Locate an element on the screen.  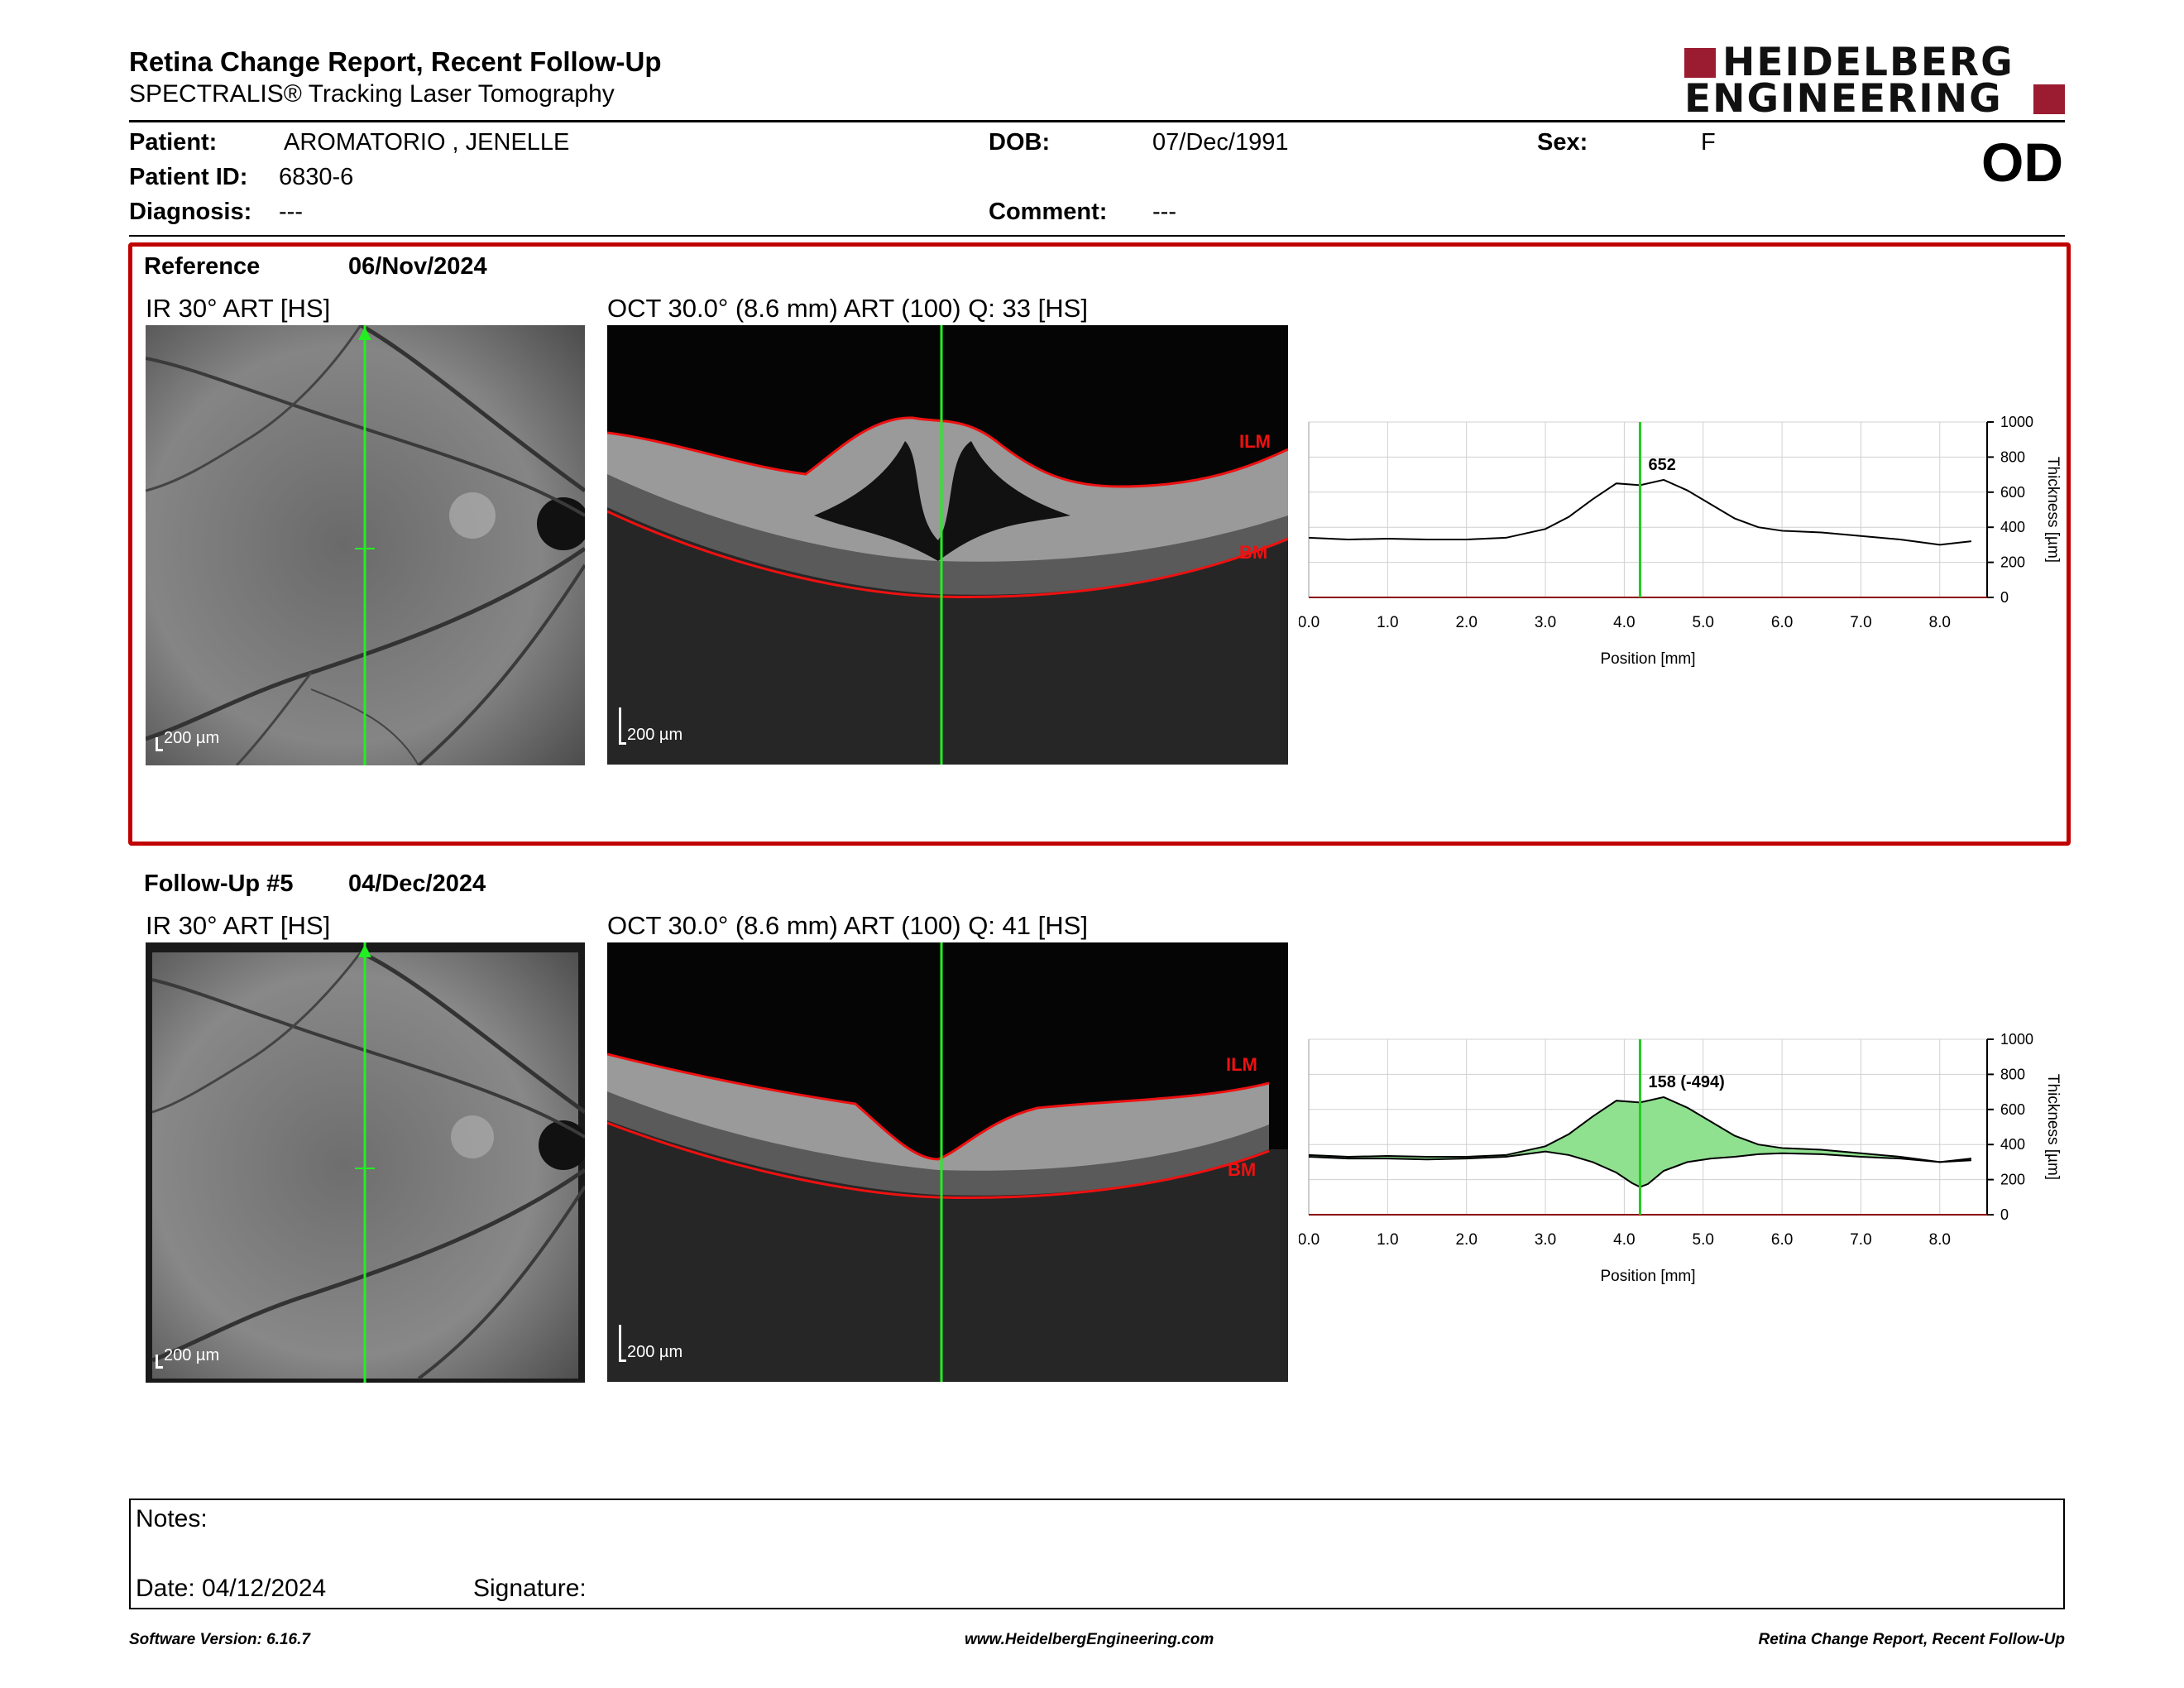
report-subtitle: SPECTRALIS® Tracking Laser Tomography is located at coordinates (372, 94).